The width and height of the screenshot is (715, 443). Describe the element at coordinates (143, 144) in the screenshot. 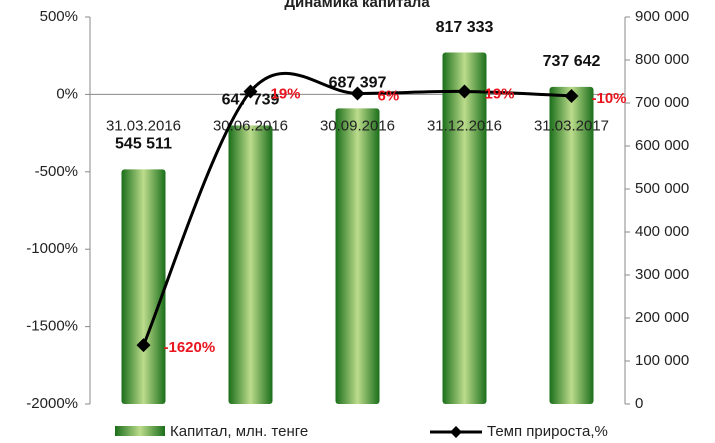

I see `bar-value-label: 545 511` at that location.